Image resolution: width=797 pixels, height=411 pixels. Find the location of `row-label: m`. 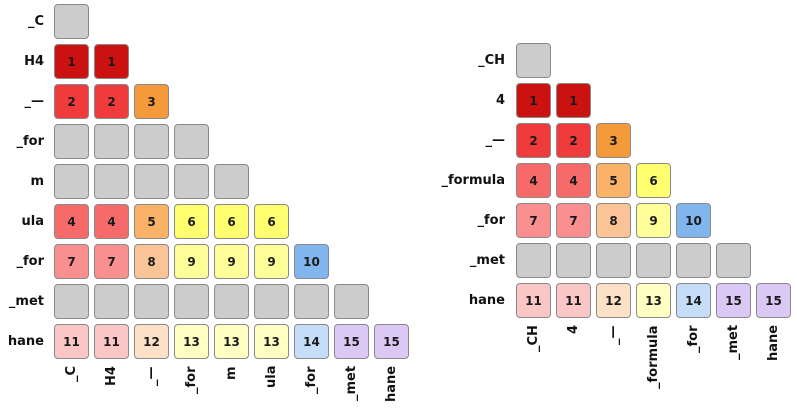

row-label: m is located at coordinates (37, 181).